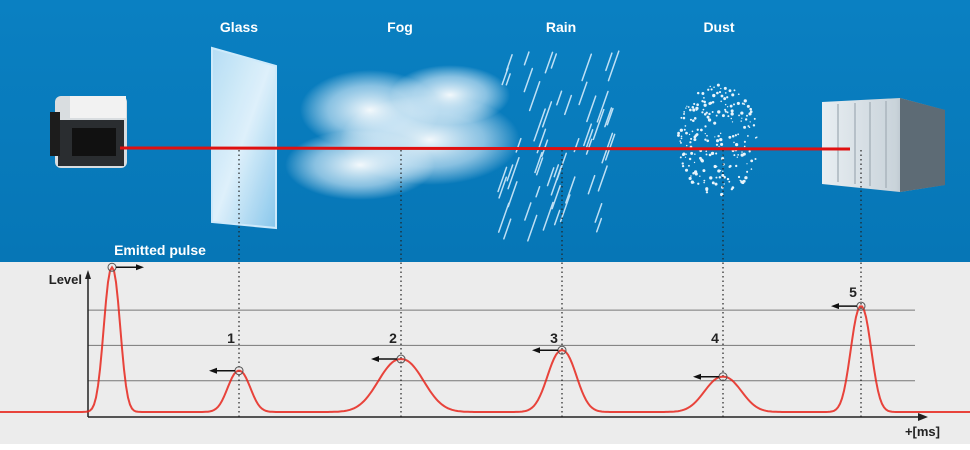 This screenshot has width=970, height=450. What do you see at coordinates (400, 27) in the screenshot?
I see `label-fog: Fog` at bounding box center [400, 27].